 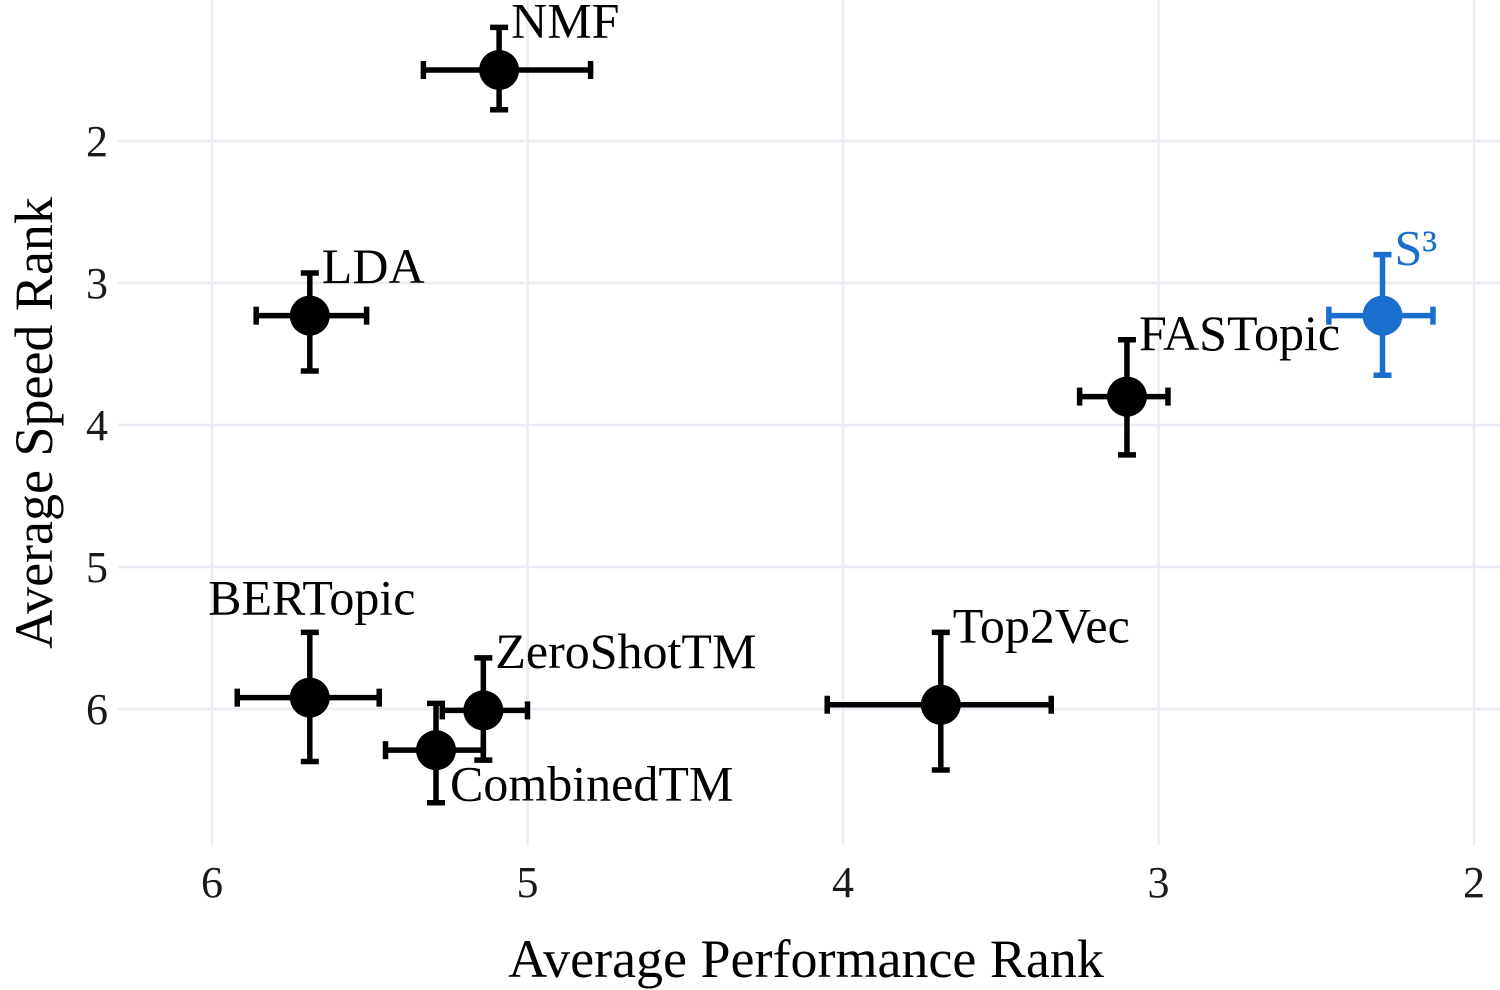 What do you see at coordinates (97, 567) in the screenshot?
I see `y-tick-label: 5` at bounding box center [97, 567].